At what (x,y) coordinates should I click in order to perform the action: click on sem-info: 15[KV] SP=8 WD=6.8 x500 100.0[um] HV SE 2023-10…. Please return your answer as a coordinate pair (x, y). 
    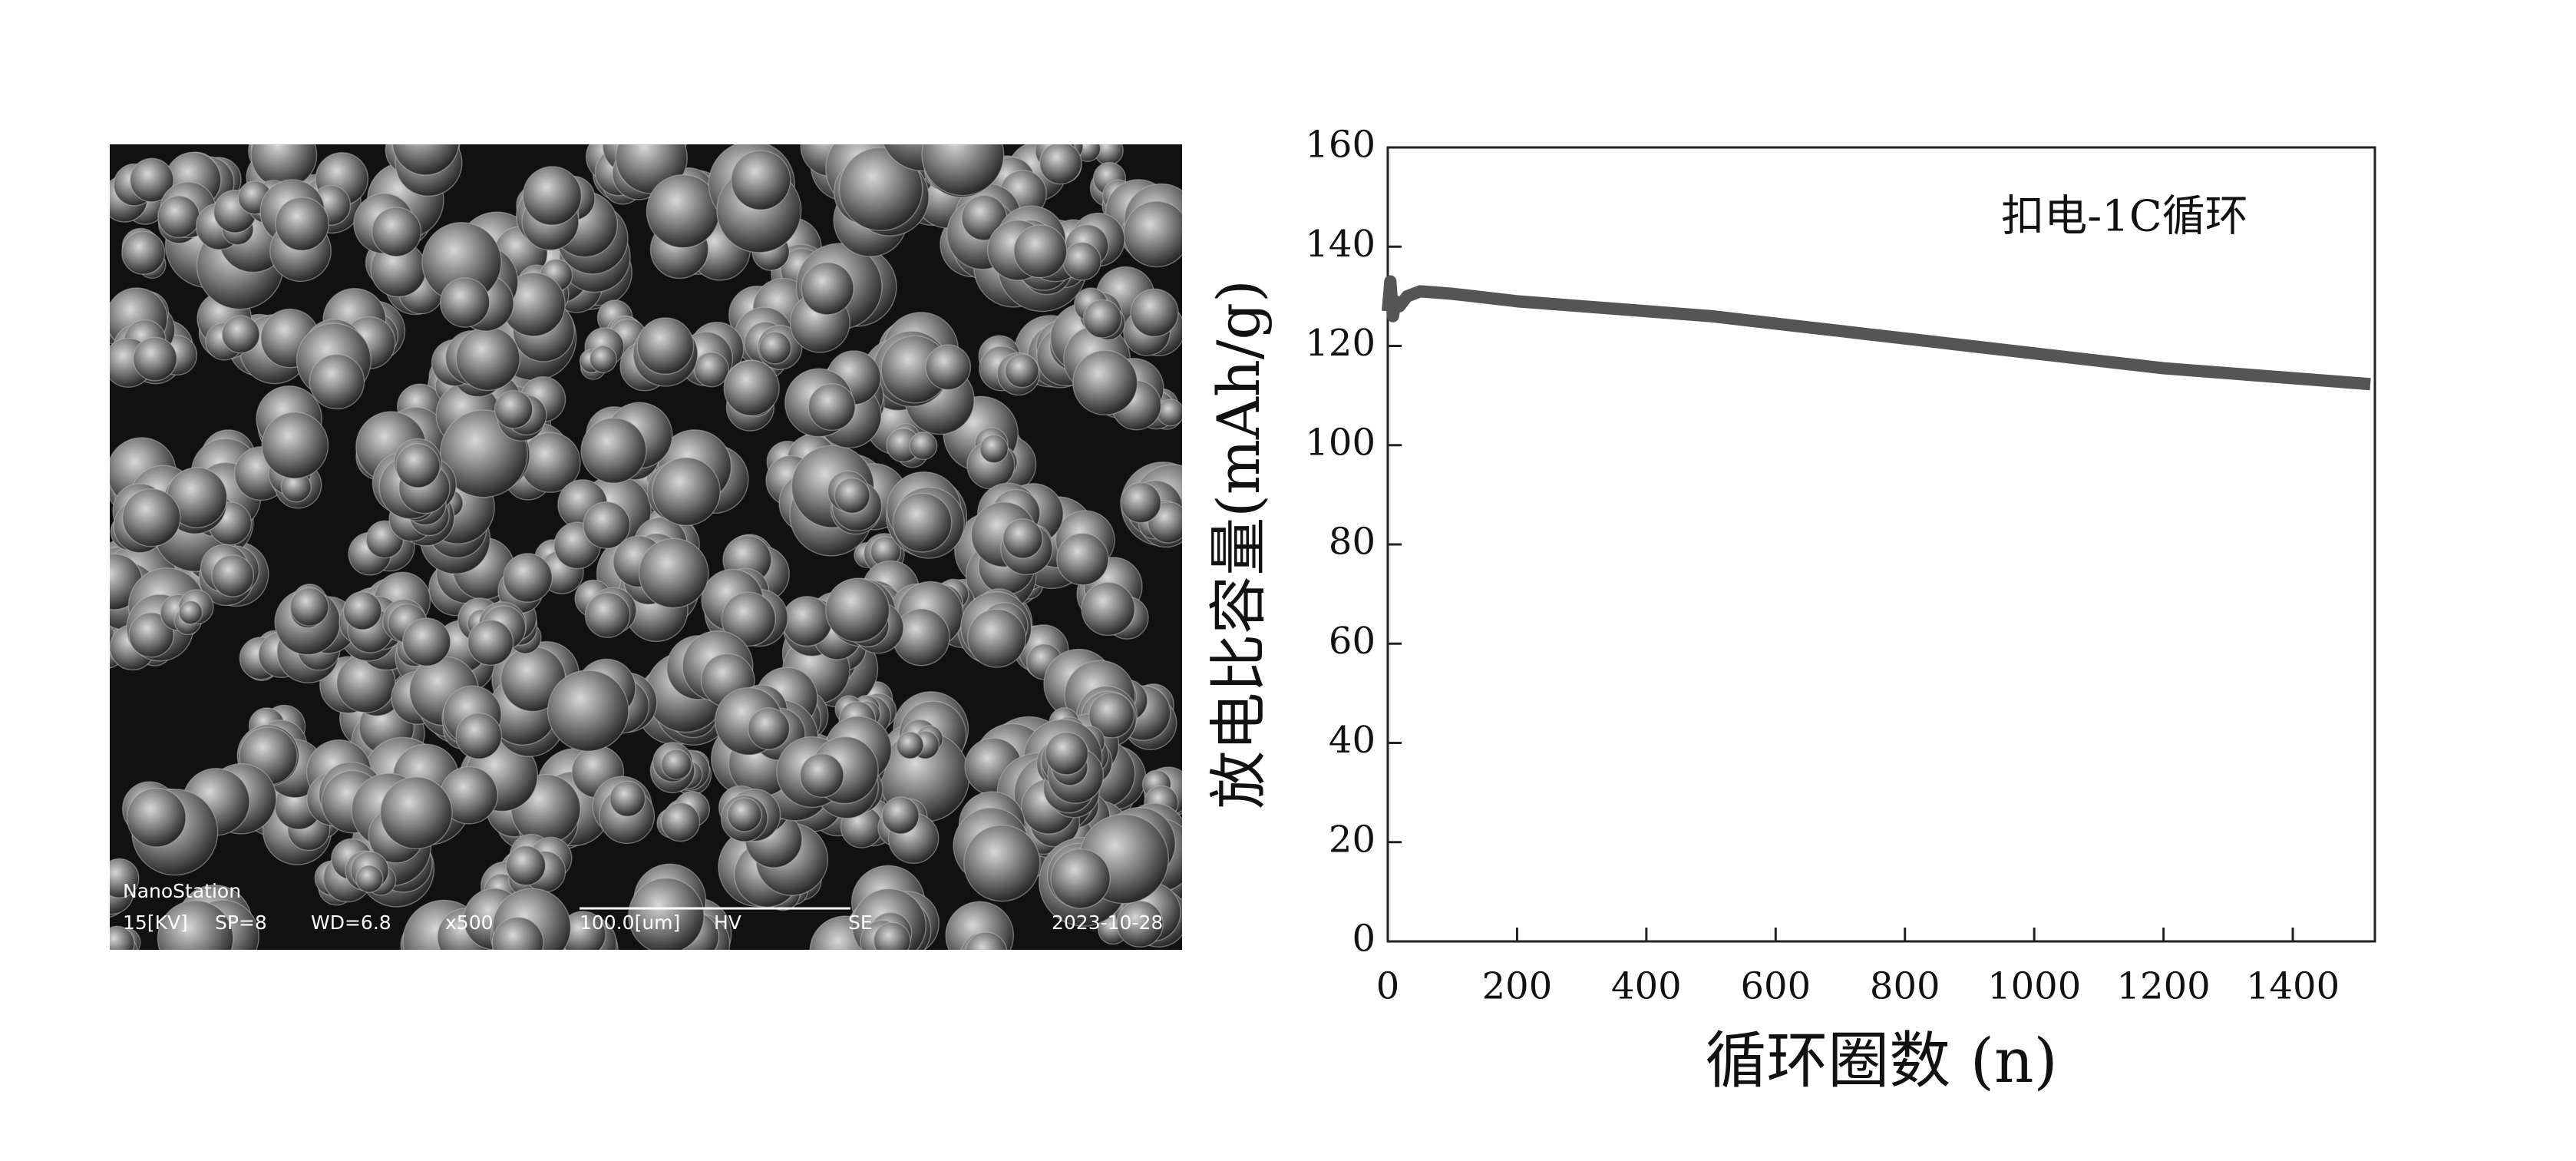
    Looking at the image, I should click on (643, 923).